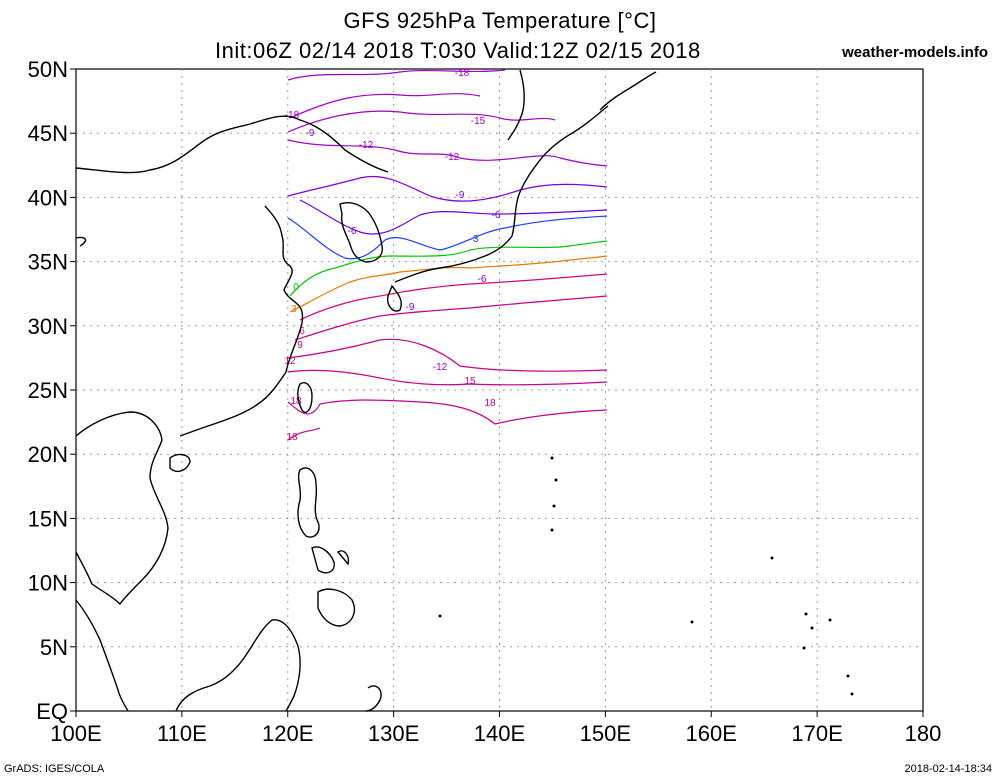 The image size is (1000, 779). I want to click on contour-label: 9, so click(300, 345).